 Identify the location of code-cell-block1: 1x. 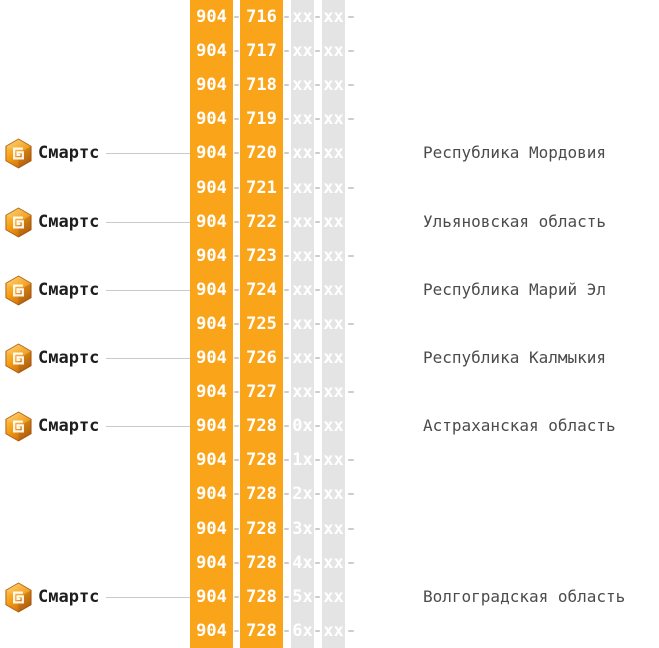
(302, 460).